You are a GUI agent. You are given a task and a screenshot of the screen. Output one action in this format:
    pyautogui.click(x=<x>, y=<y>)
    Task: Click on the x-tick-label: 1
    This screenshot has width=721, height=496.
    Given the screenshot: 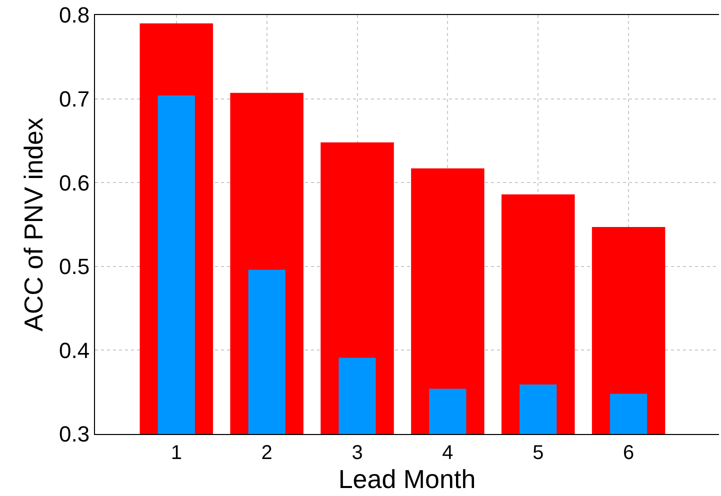 What is the action you would take?
    pyautogui.click(x=176, y=453)
    